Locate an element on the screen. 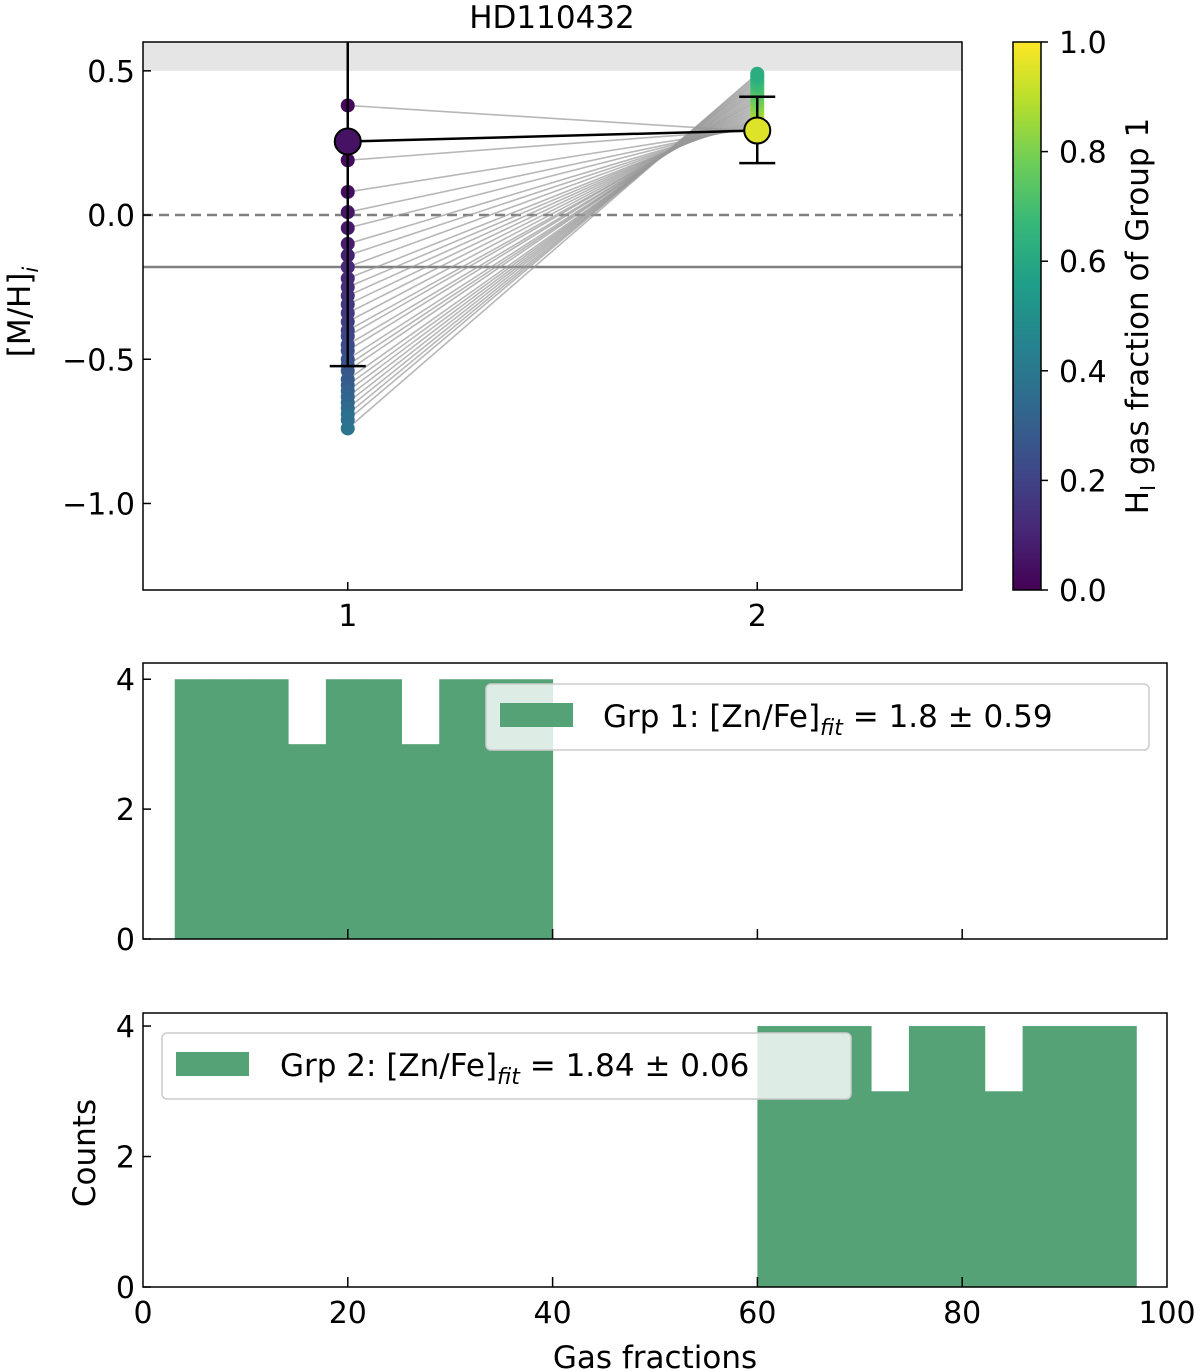 This screenshot has width=1200, height=1371. top-y-axis-label: [M/H]i is located at coordinates (22, 312).